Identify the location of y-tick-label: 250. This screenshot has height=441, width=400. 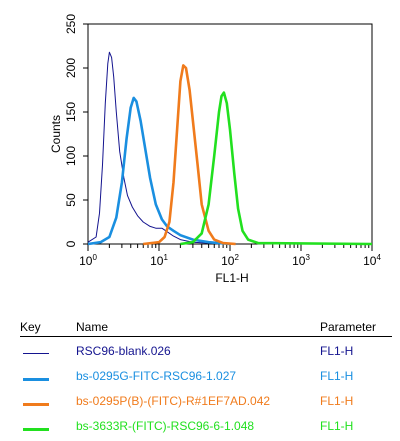
(71, 24).